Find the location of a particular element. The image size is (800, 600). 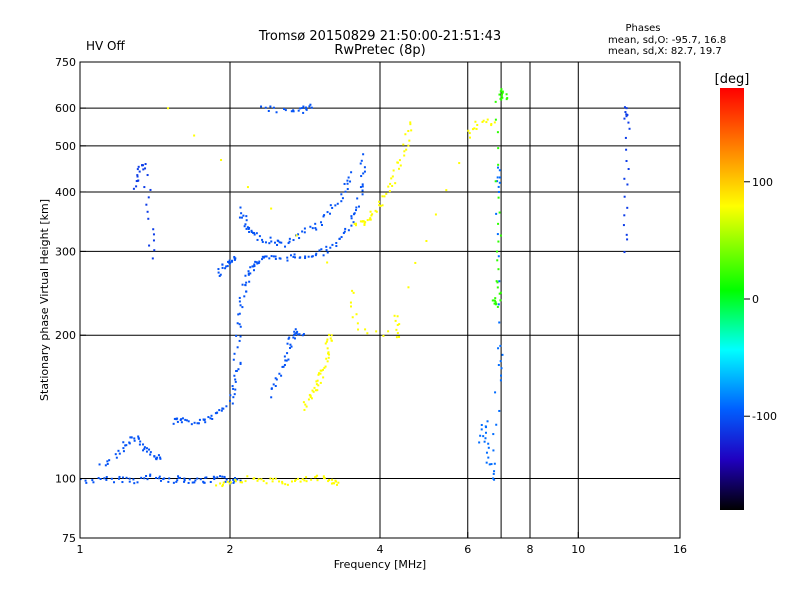

y-axis-label: Stationary phase Virtual Height [km] is located at coordinates (44, 300).